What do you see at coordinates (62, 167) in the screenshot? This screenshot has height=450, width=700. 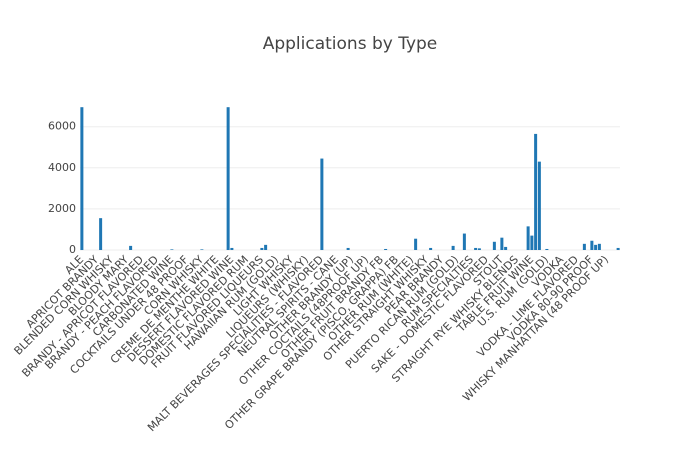 I see `y-tick-label: 4000` at bounding box center [62, 167].